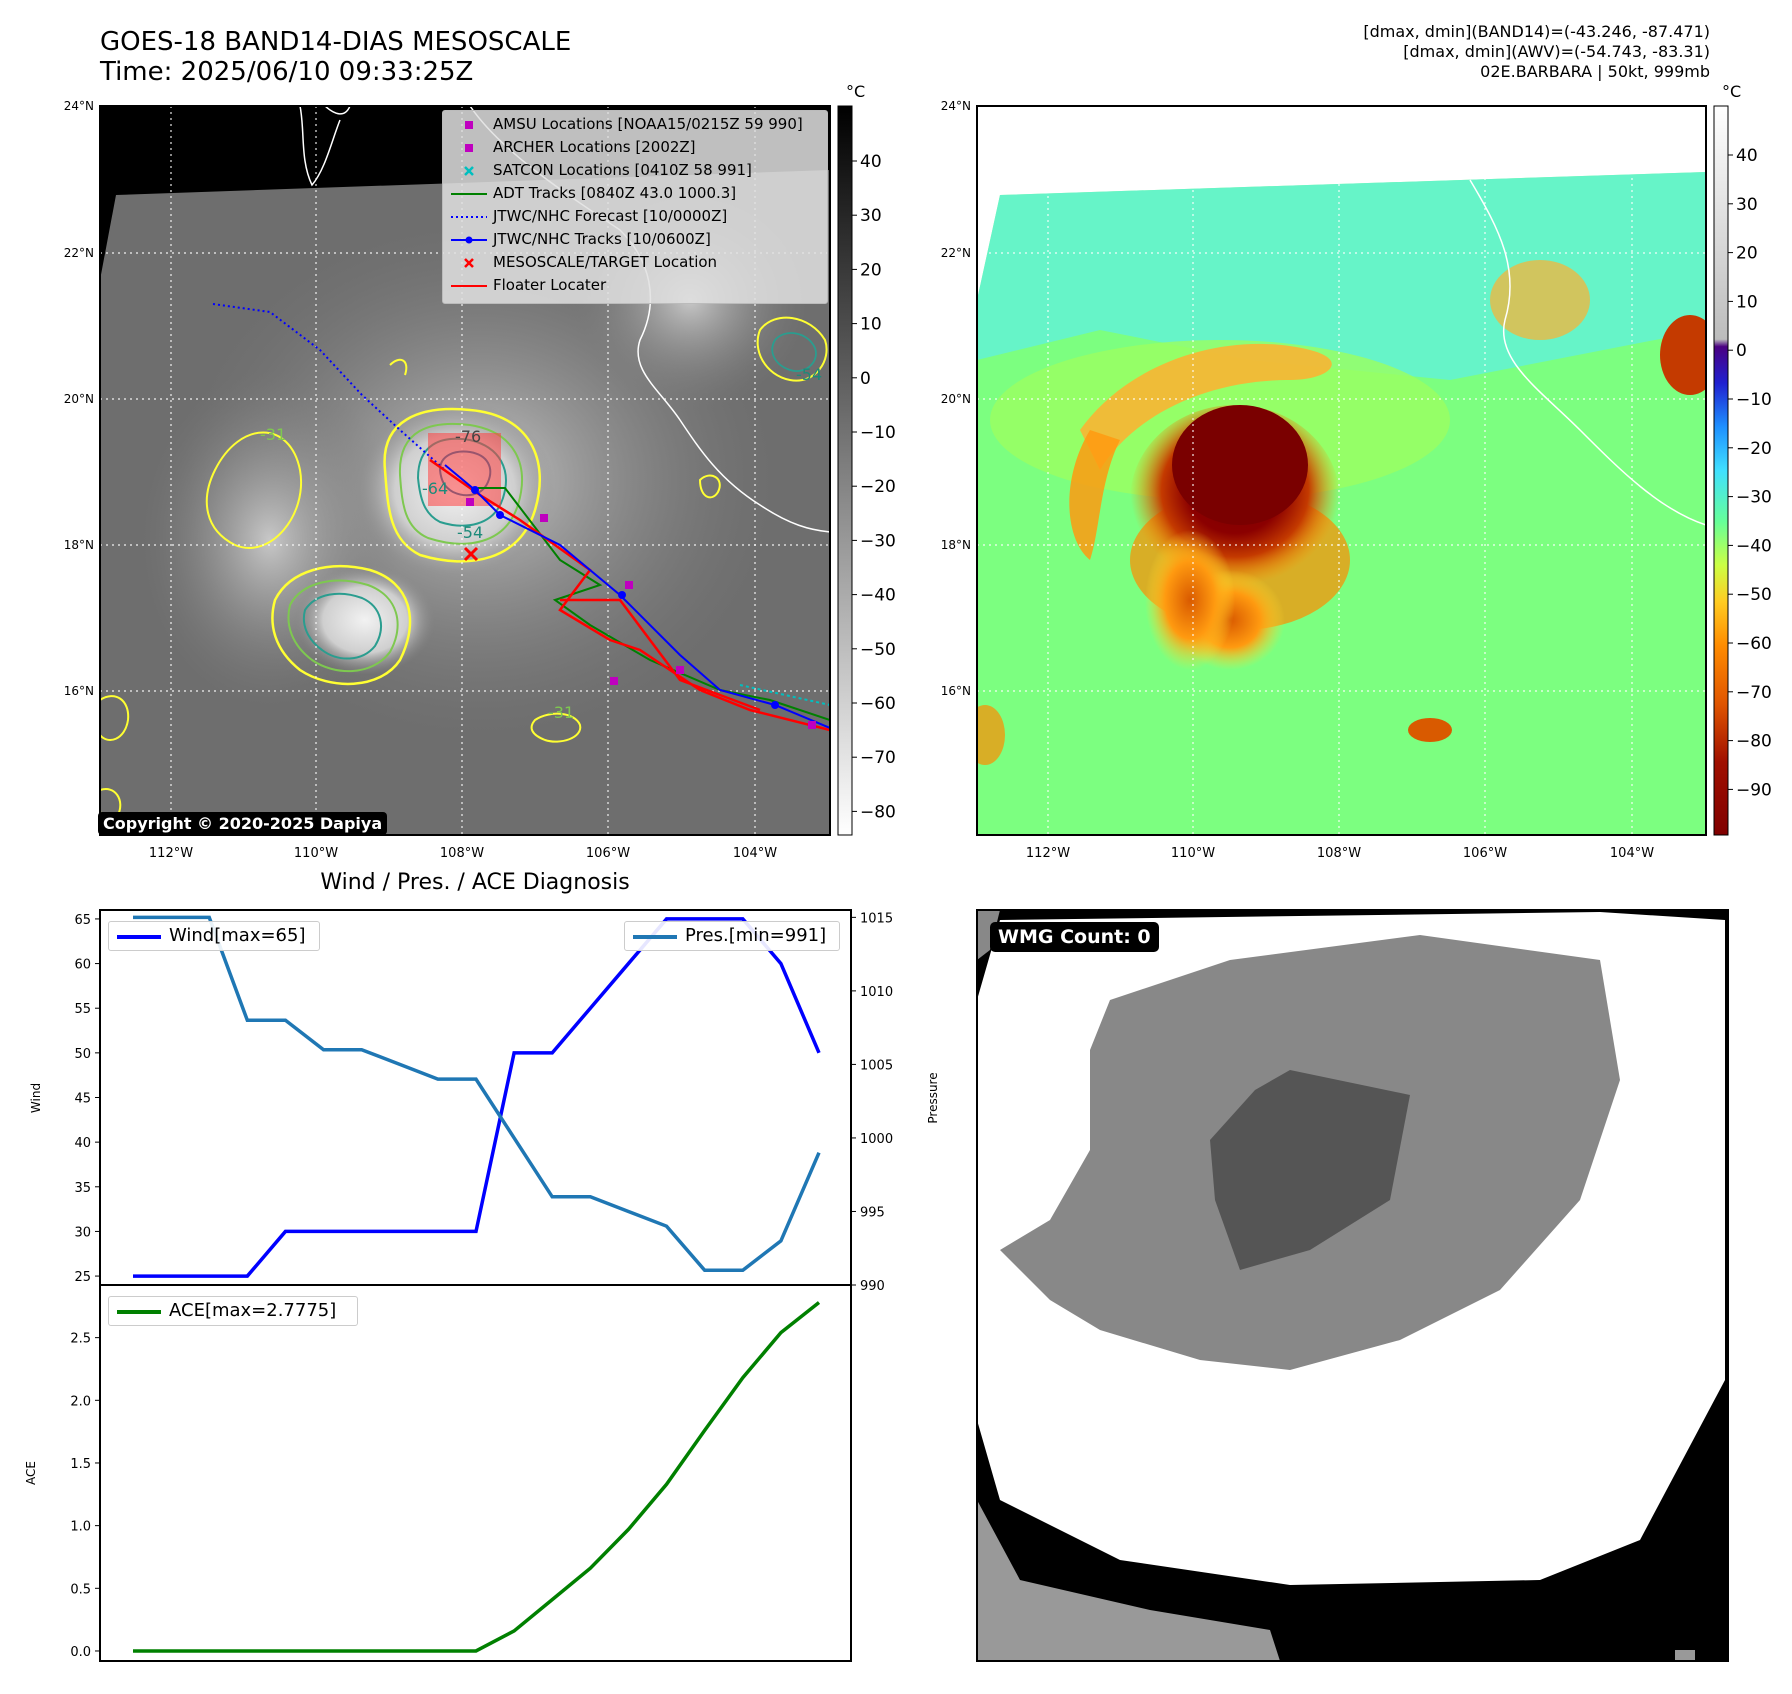 Image resolution: width=1792 pixels, height=1694 pixels. What do you see at coordinates (287, 72) in the screenshot?
I see `figure-time: Time: 2025/06/10 09:33:25Z` at bounding box center [287, 72].